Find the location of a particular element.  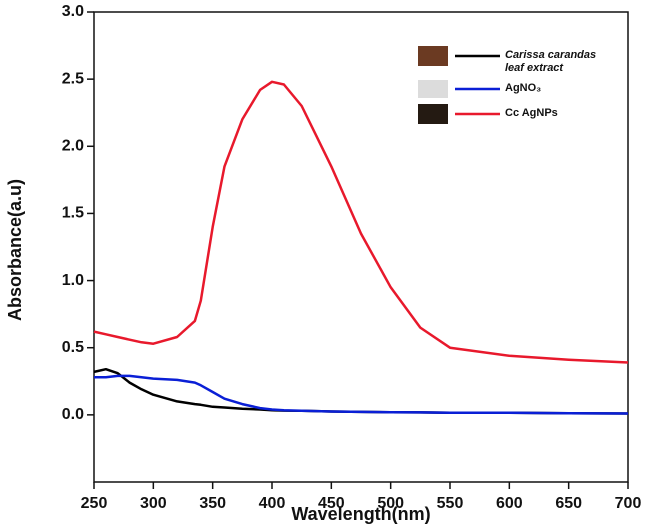

x-tick-label: 250 is located at coordinates (94, 503).